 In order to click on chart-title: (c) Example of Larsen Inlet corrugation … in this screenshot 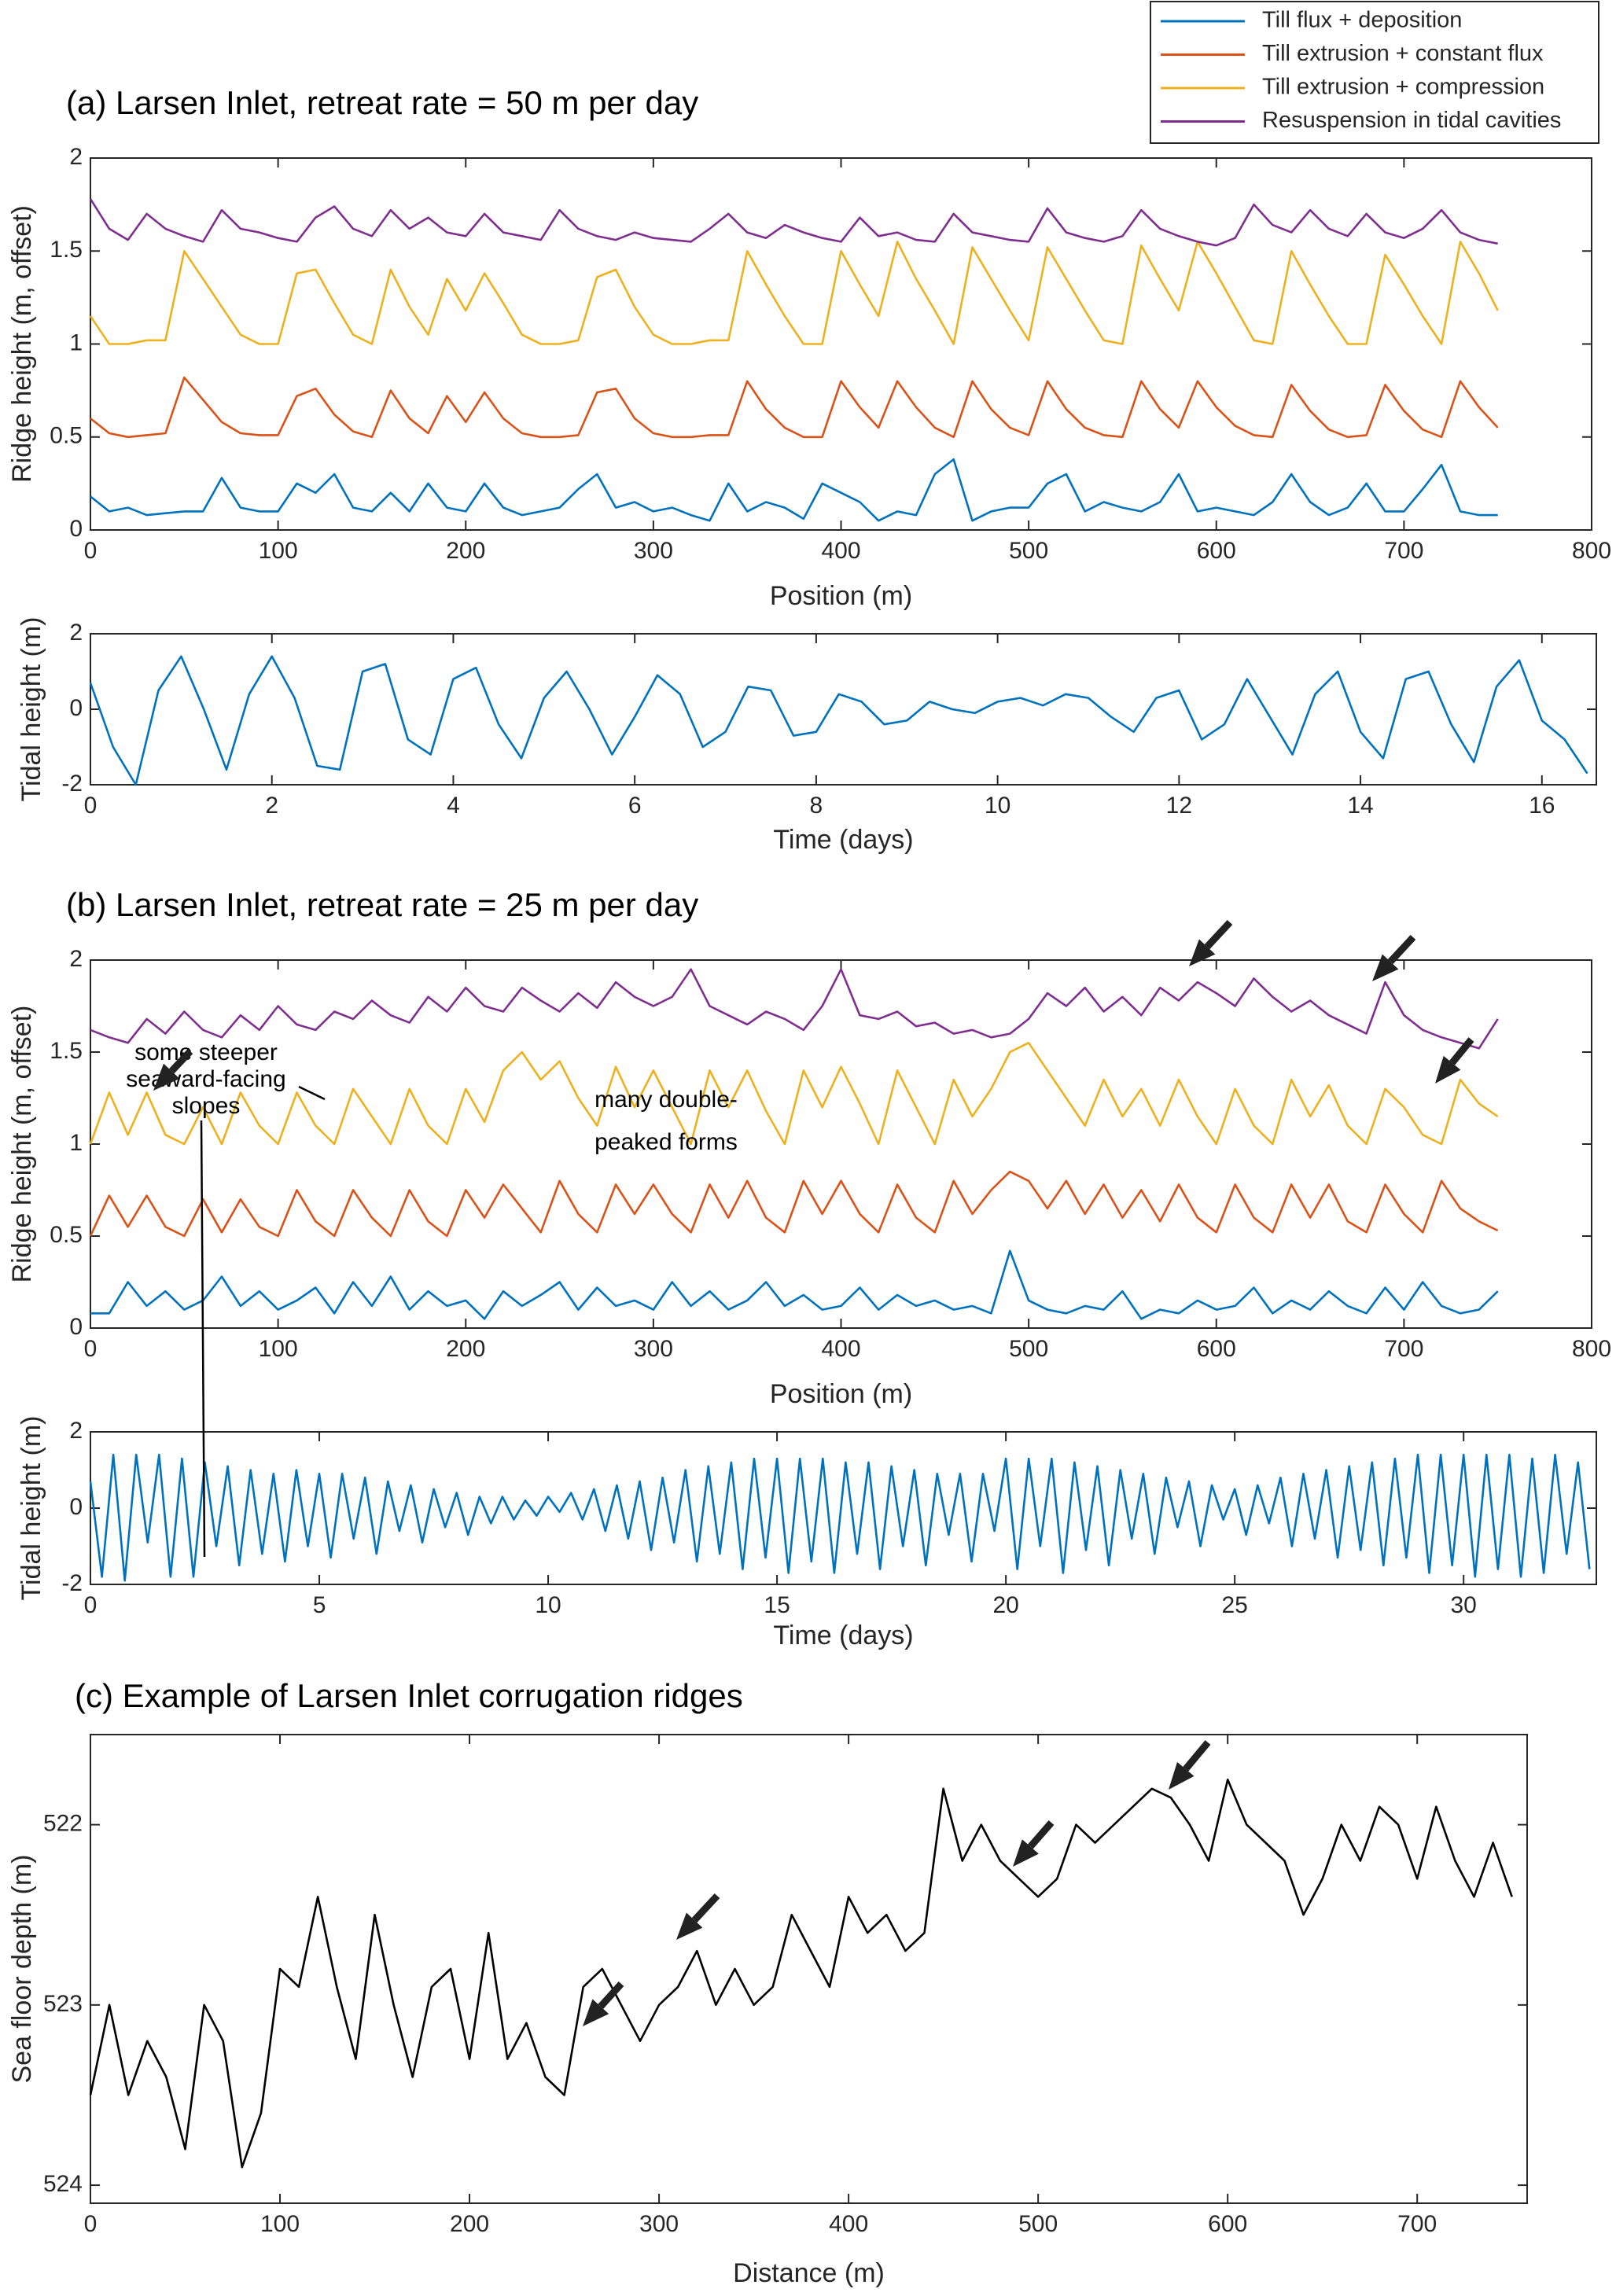, I will do `click(409, 1695)`.